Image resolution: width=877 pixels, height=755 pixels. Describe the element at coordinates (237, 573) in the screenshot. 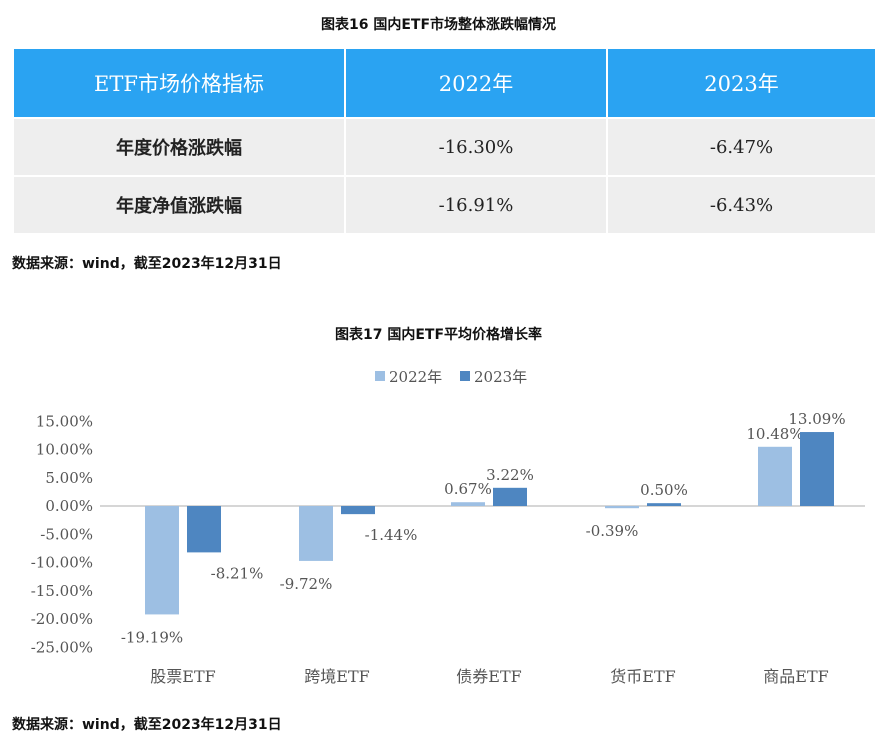

I see `data-label: -8.21%` at that location.